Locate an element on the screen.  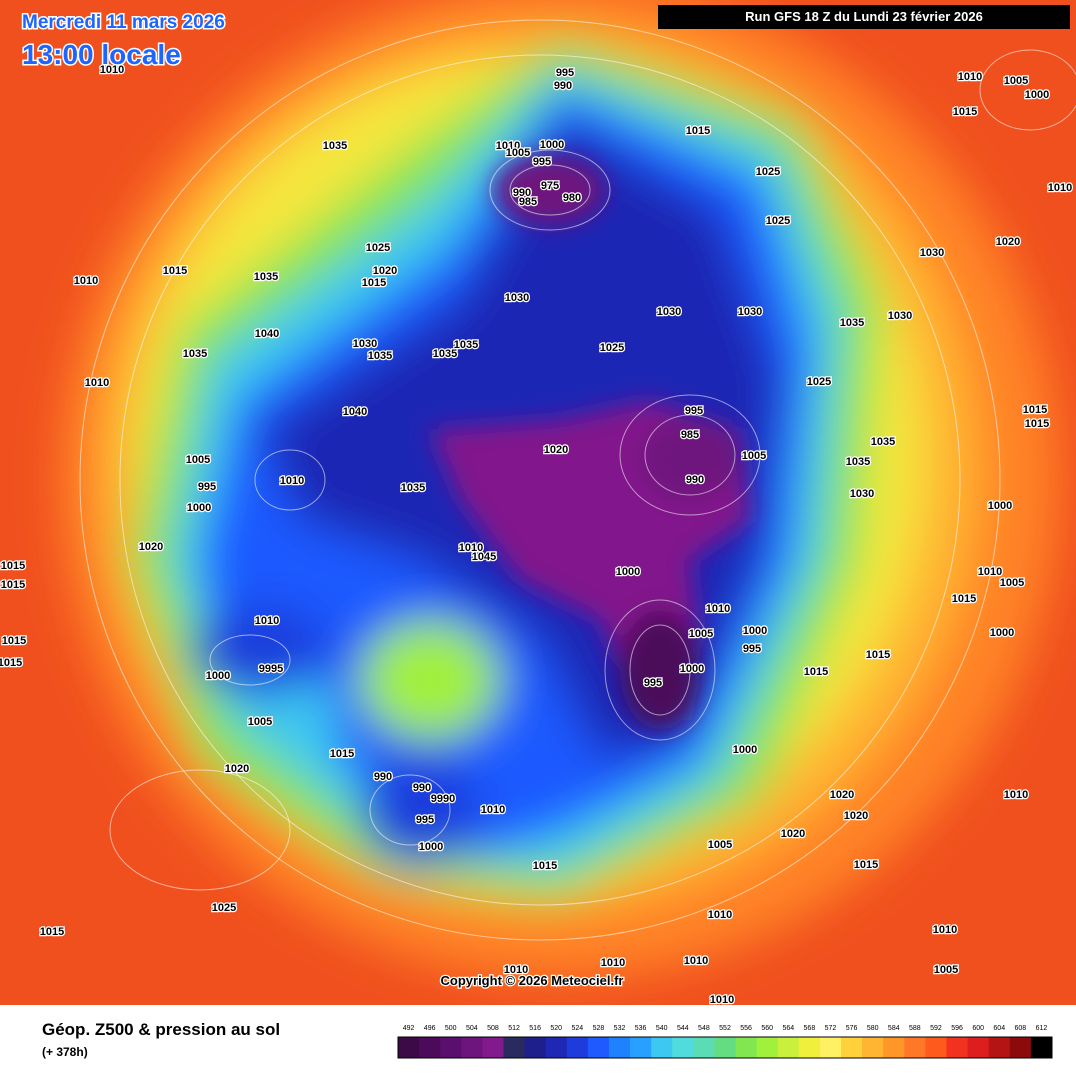
copyright: Copyright © 2026 Meteociel.fr is located at coordinates (532, 980).